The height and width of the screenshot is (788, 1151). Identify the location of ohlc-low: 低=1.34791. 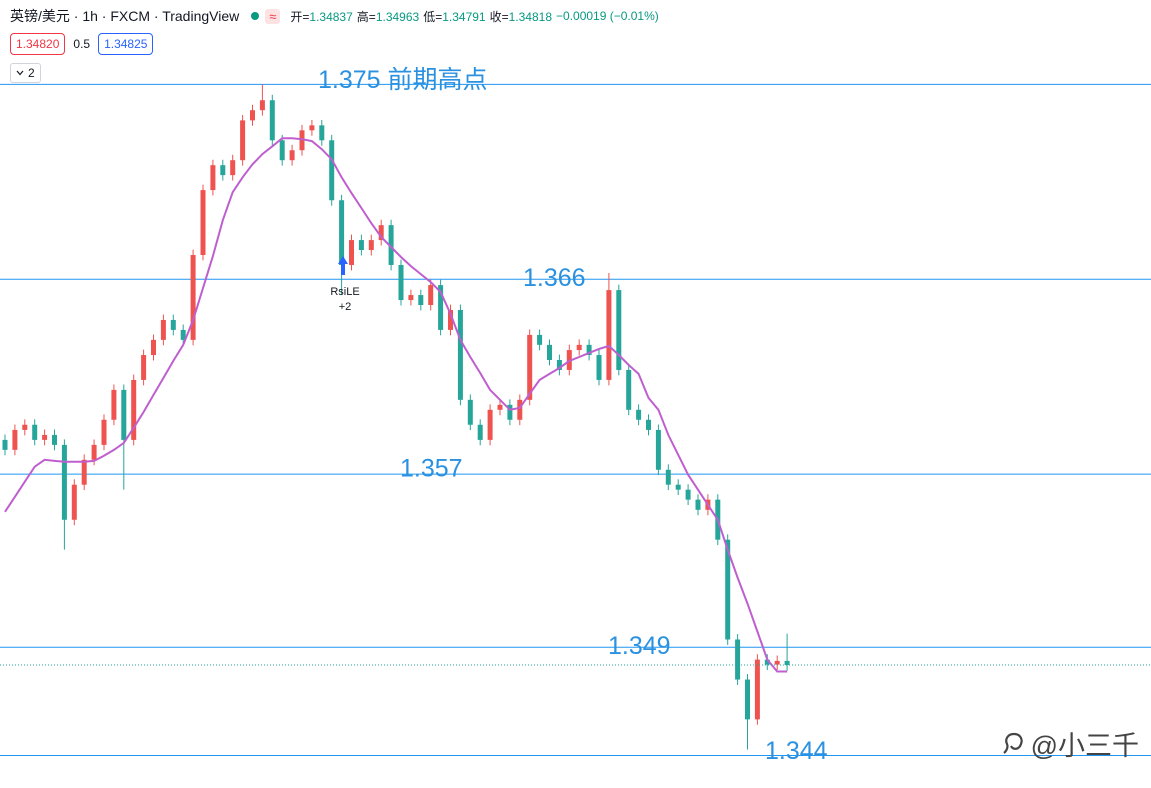
(454, 16).